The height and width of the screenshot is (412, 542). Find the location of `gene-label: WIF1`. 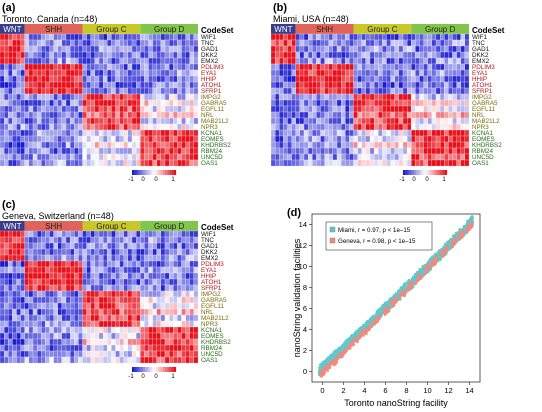

gene-label: WIF1 is located at coordinates (209, 234).